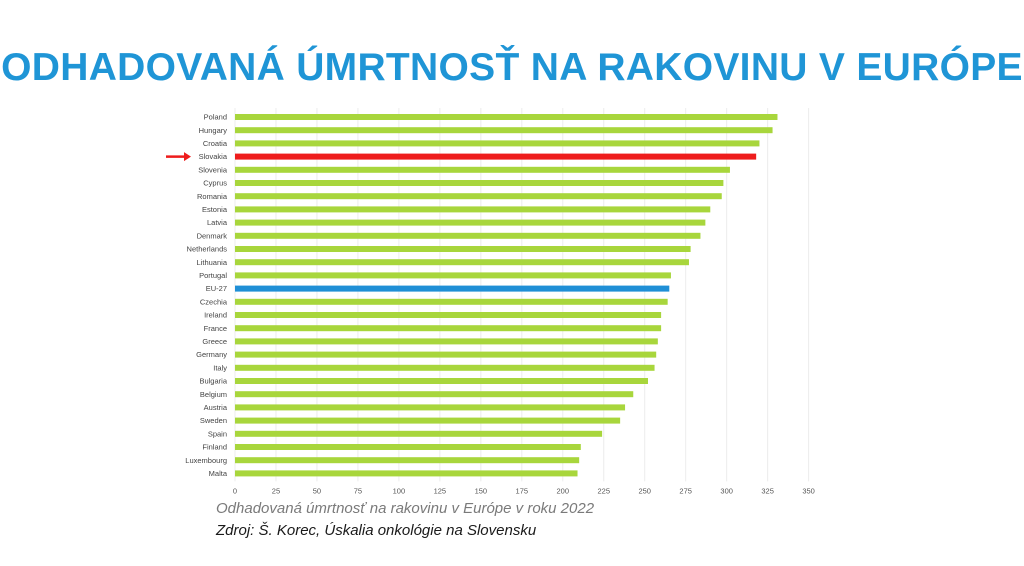  What do you see at coordinates (496, 156) in the screenshot?
I see `bar-slovakia` at bounding box center [496, 156].